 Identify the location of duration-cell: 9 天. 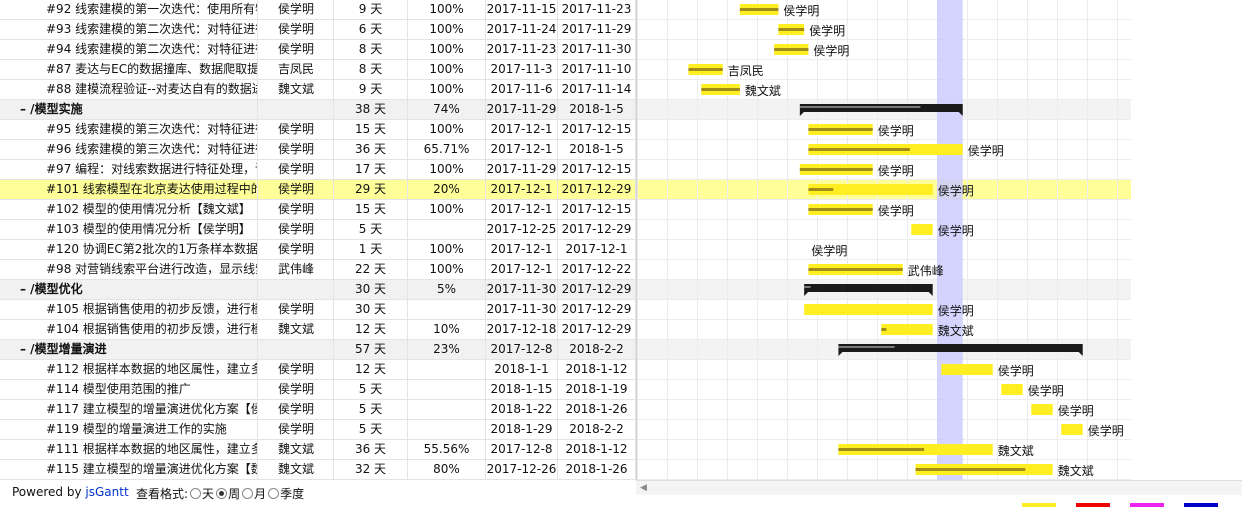
(371, 89).